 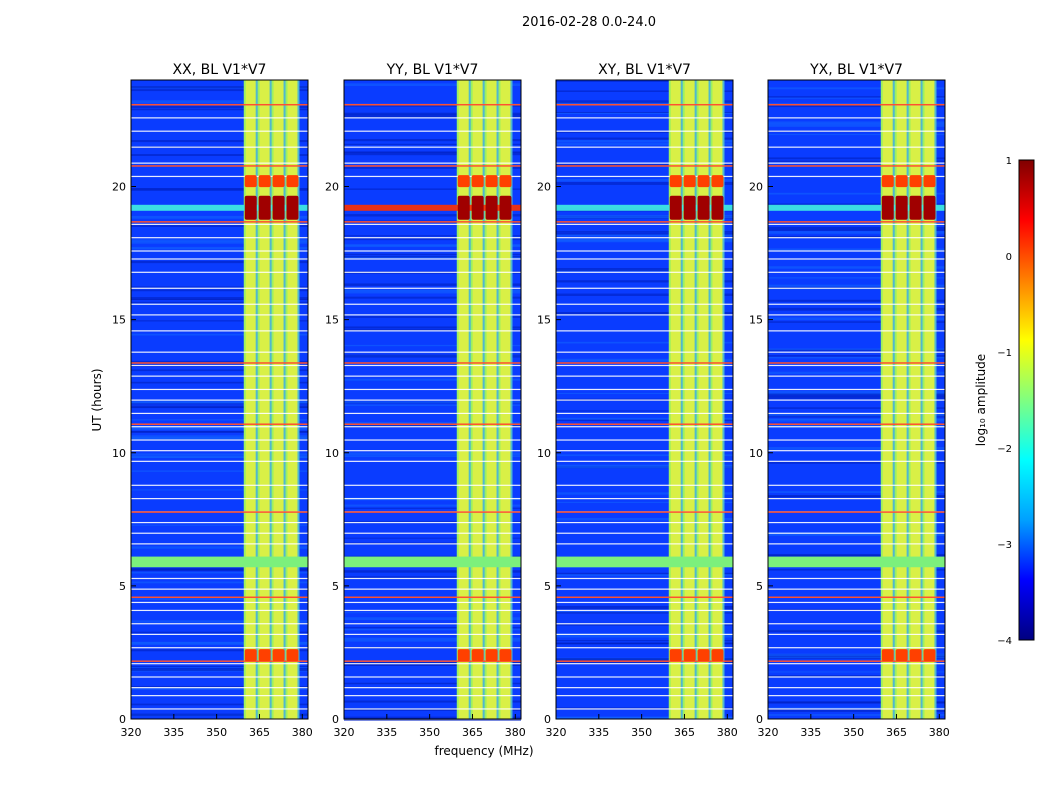 I want to click on colorbar-bar, so click(x=1026, y=400).